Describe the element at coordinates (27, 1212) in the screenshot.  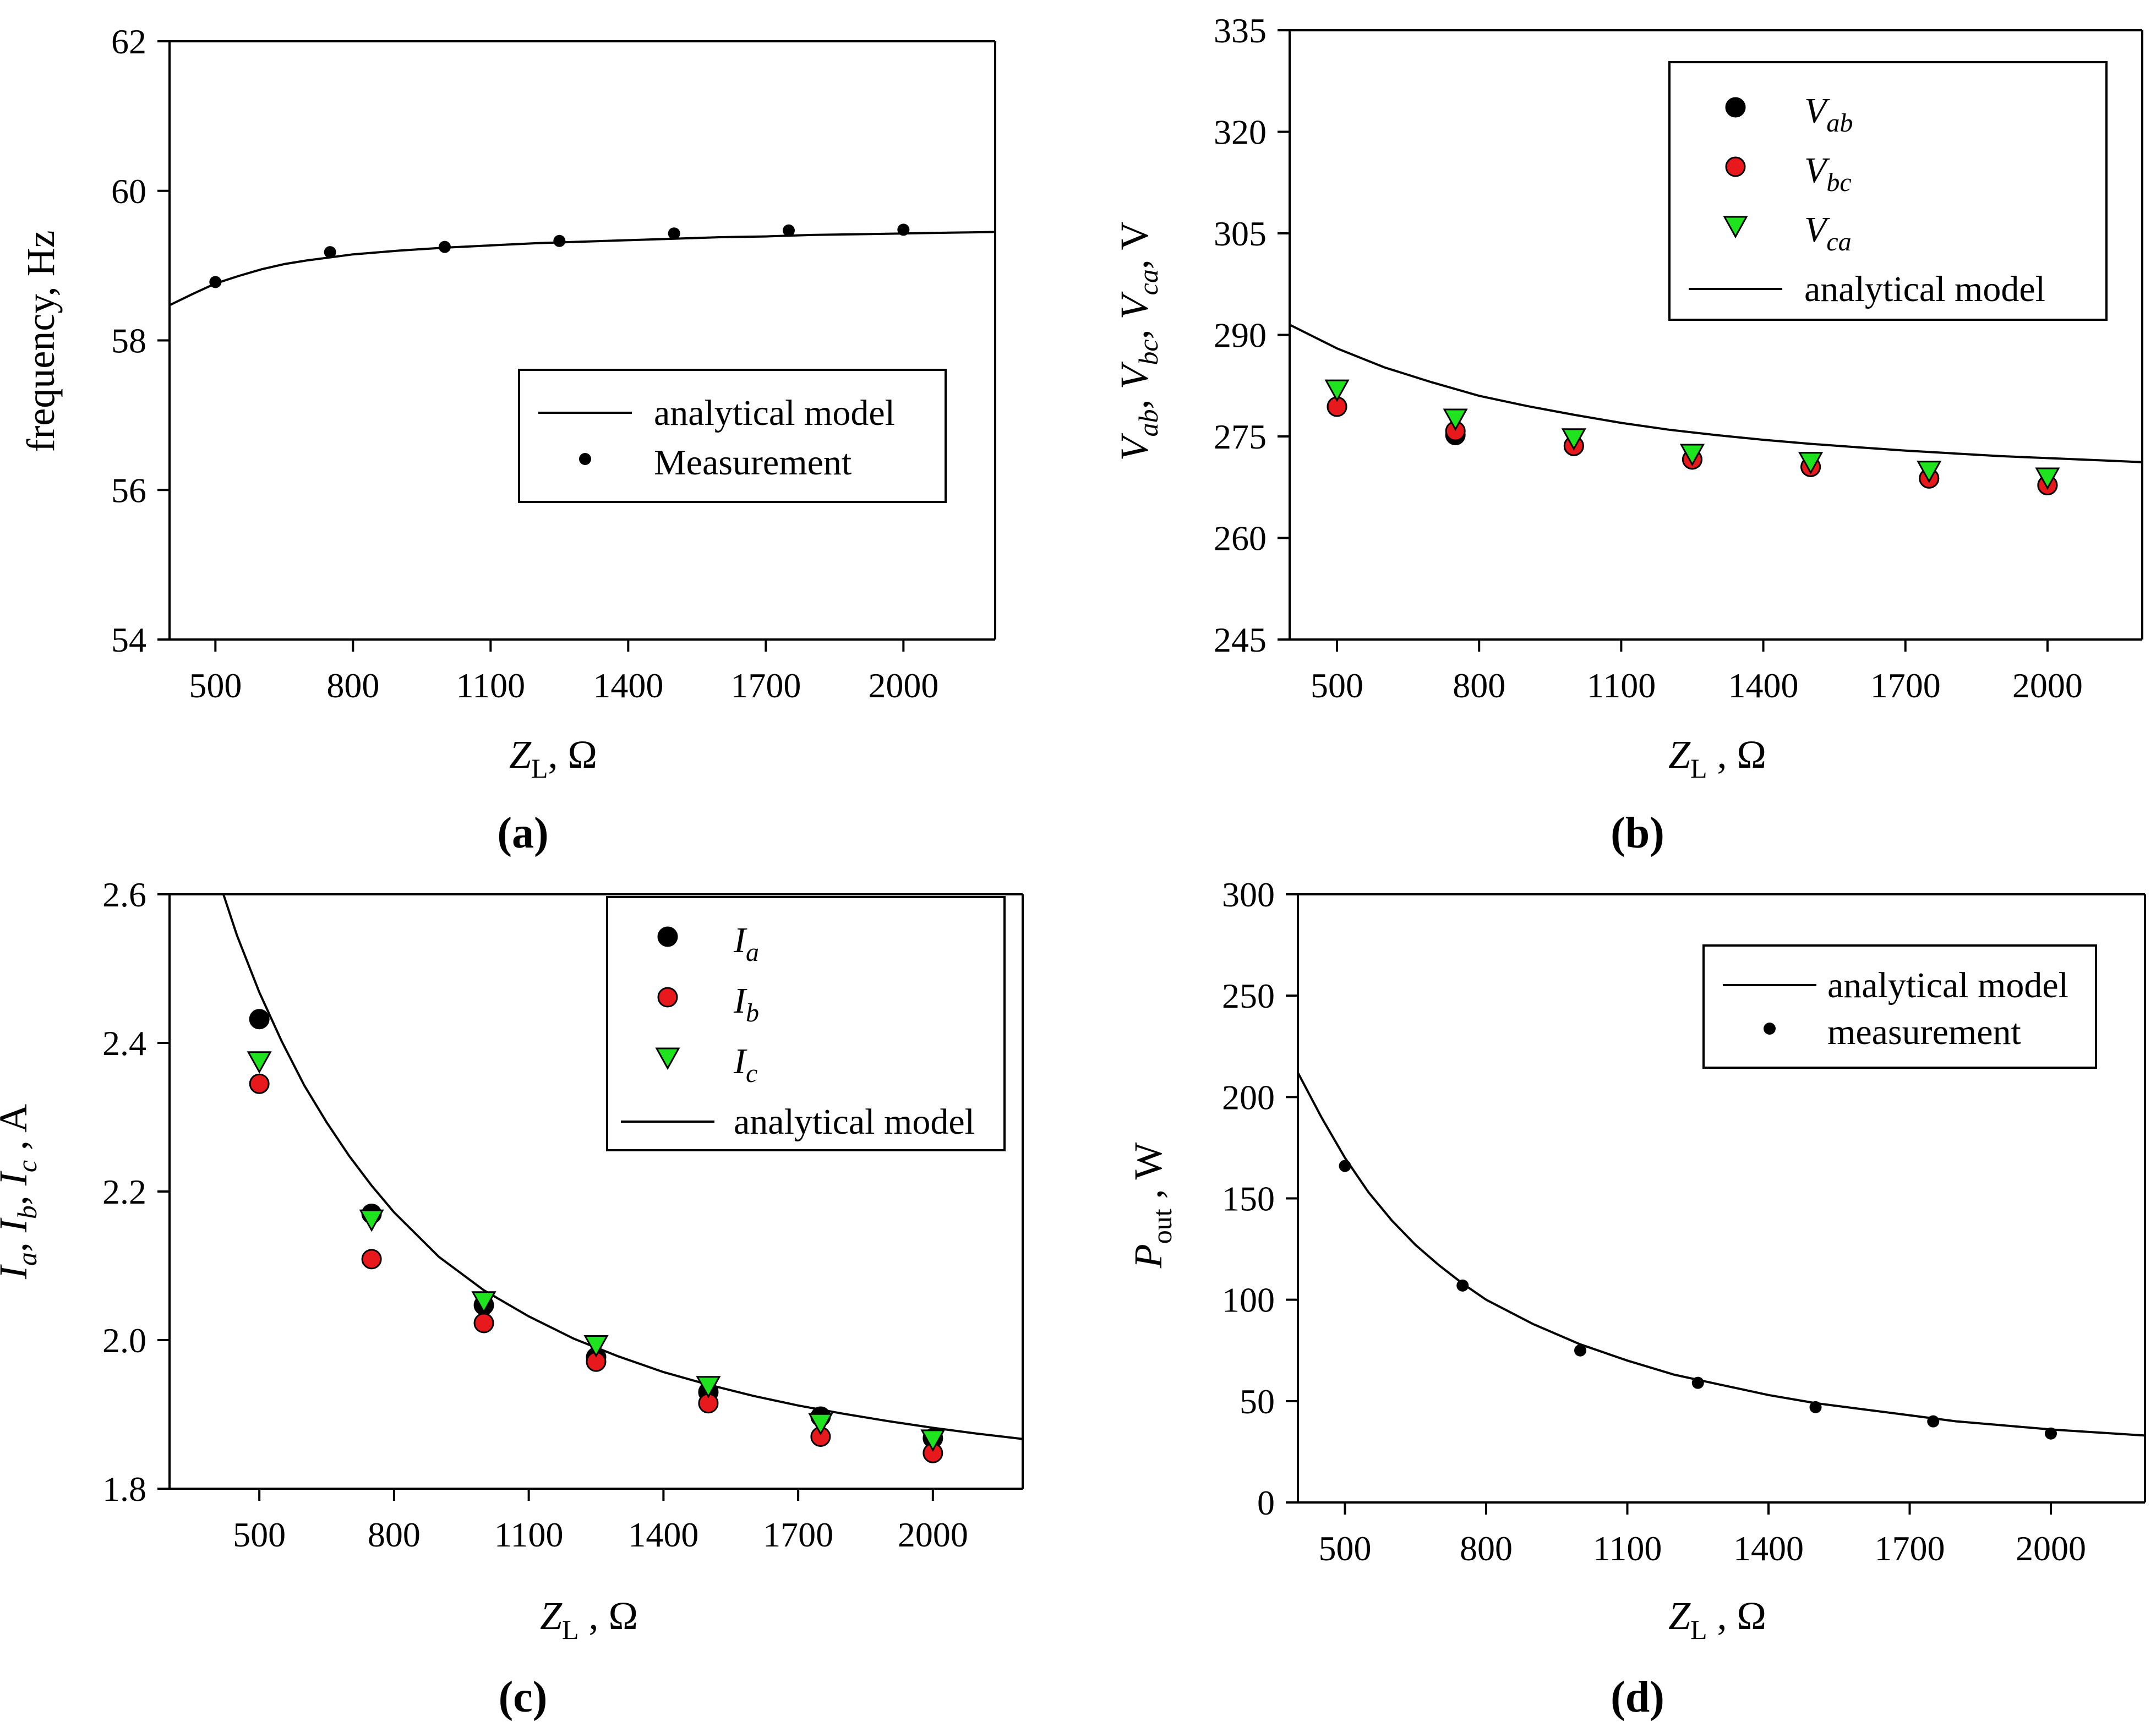
I see `y-axis-label-sub-1: b` at that location.